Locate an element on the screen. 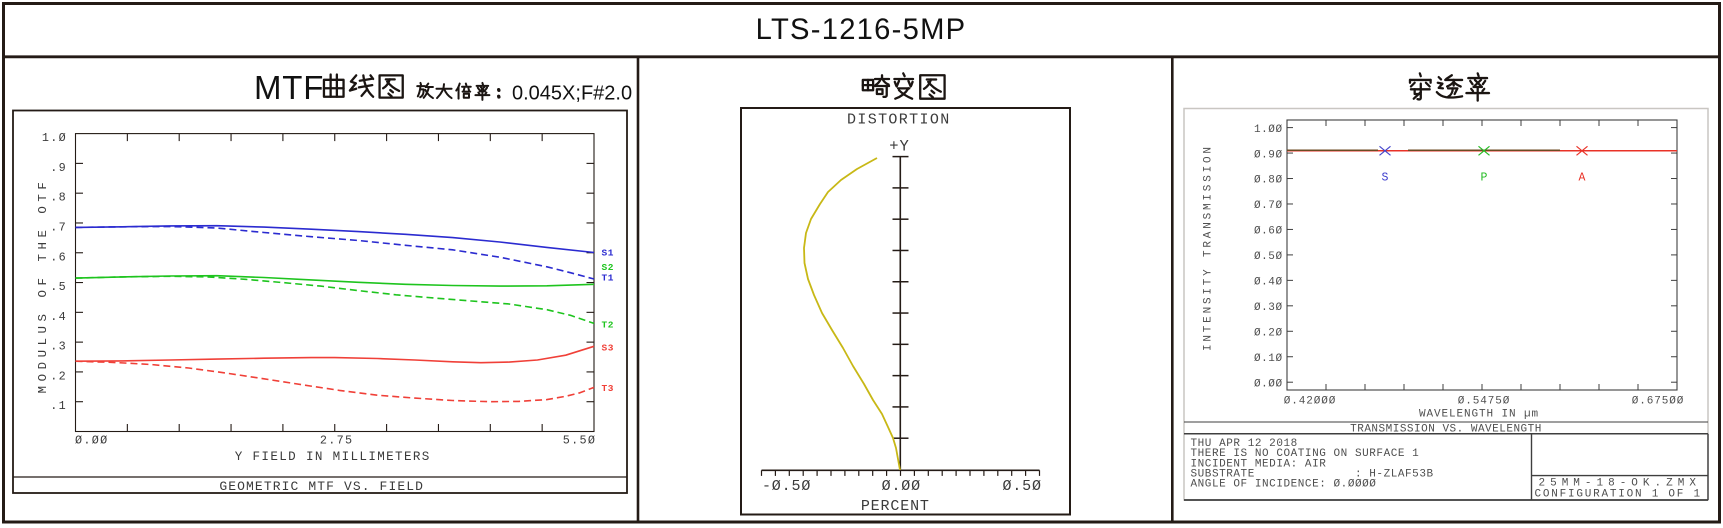 The image size is (1723, 528). svg-text: CONFIGURATION 1 OF 1 is located at coordinates (1618, 495).